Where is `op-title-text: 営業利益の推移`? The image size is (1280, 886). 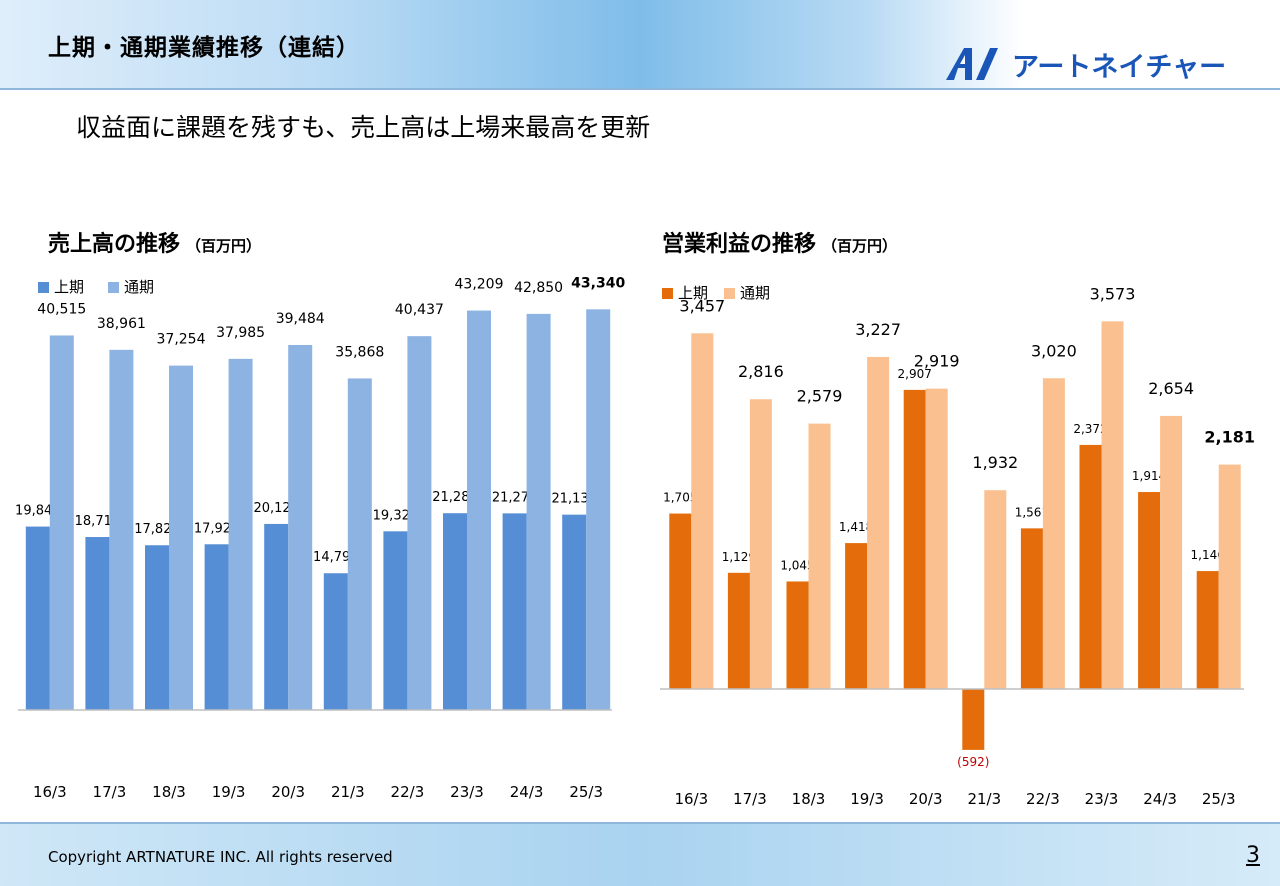
op-title-text: 営業利益の推移 is located at coordinates (739, 244).